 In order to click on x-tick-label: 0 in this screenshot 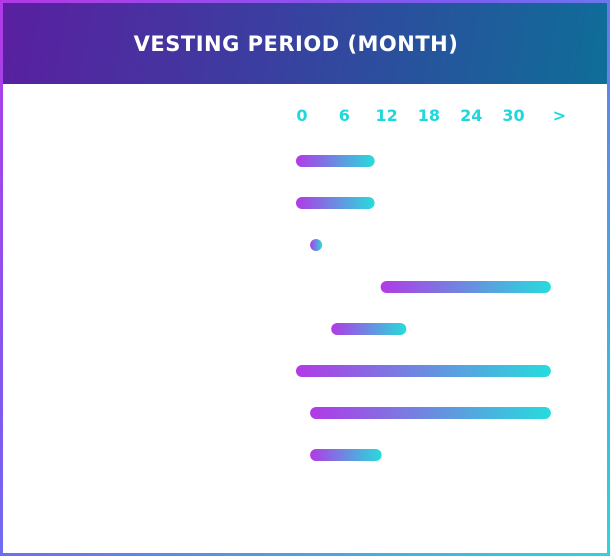, I will do `click(301, 115)`.